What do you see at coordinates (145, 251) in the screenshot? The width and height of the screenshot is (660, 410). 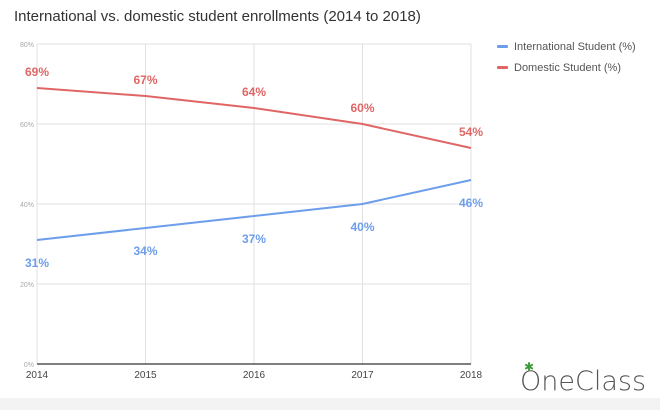 I see `data-label: 34%` at bounding box center [145, 251].